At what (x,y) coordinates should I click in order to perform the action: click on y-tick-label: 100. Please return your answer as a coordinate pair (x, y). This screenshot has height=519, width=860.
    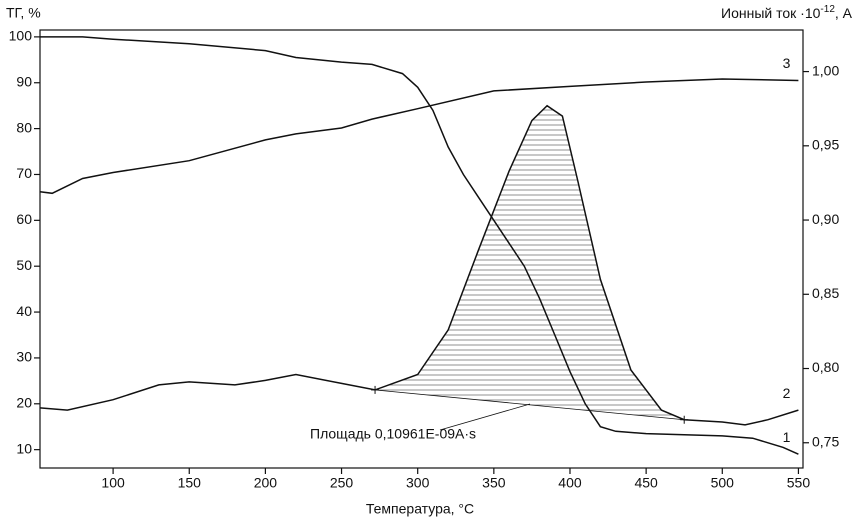
    Looking at the image, I should click on (21, 36).